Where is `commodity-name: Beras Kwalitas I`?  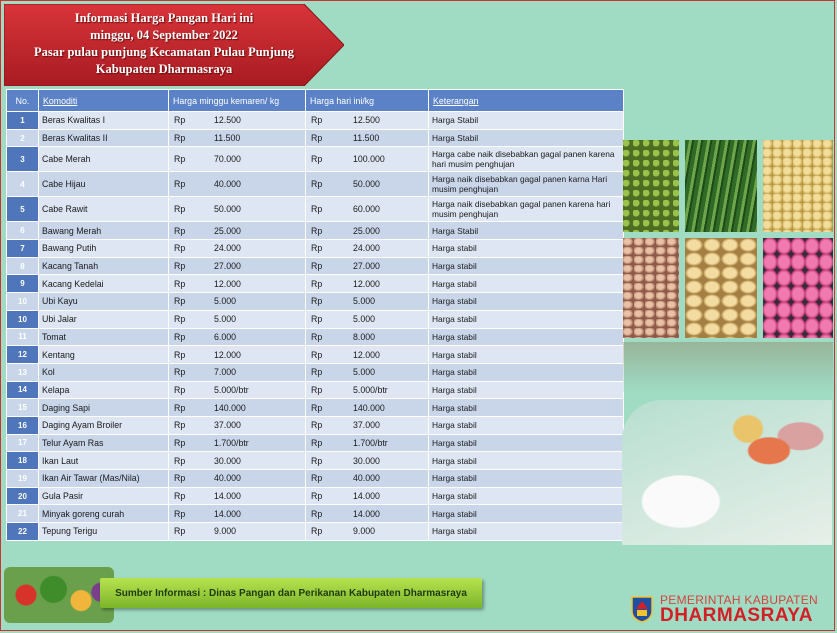
commodity-name: Beras Kwalitas I is located at coordinates (103, 120).